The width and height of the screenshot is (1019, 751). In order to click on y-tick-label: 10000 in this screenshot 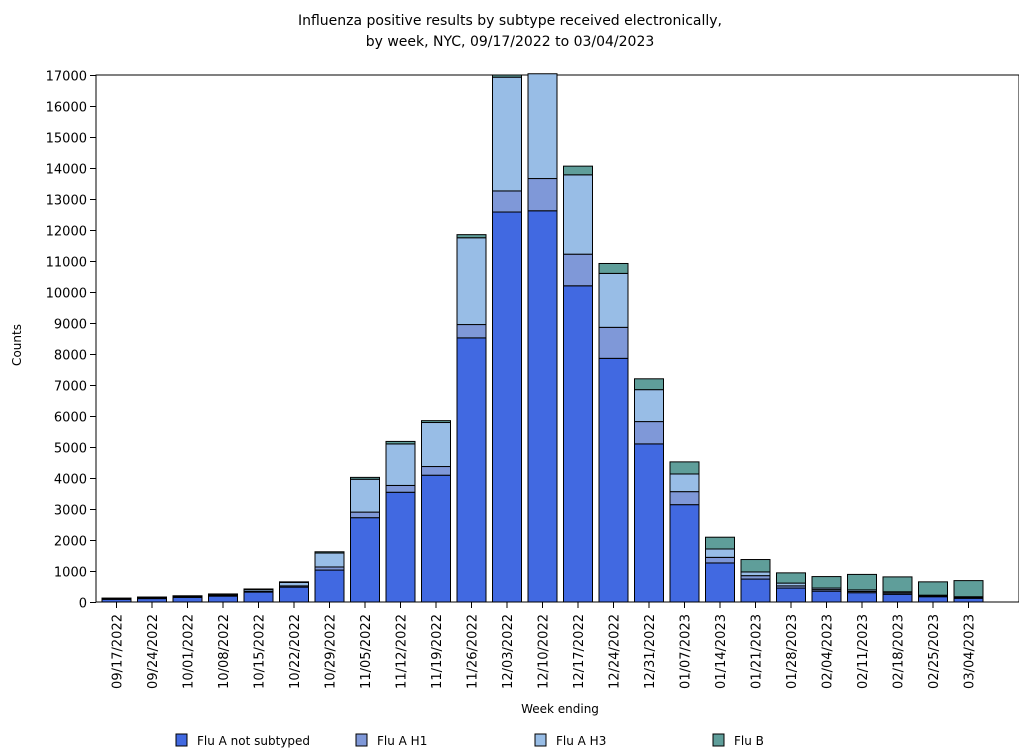, I will do `click(66, 294)`.